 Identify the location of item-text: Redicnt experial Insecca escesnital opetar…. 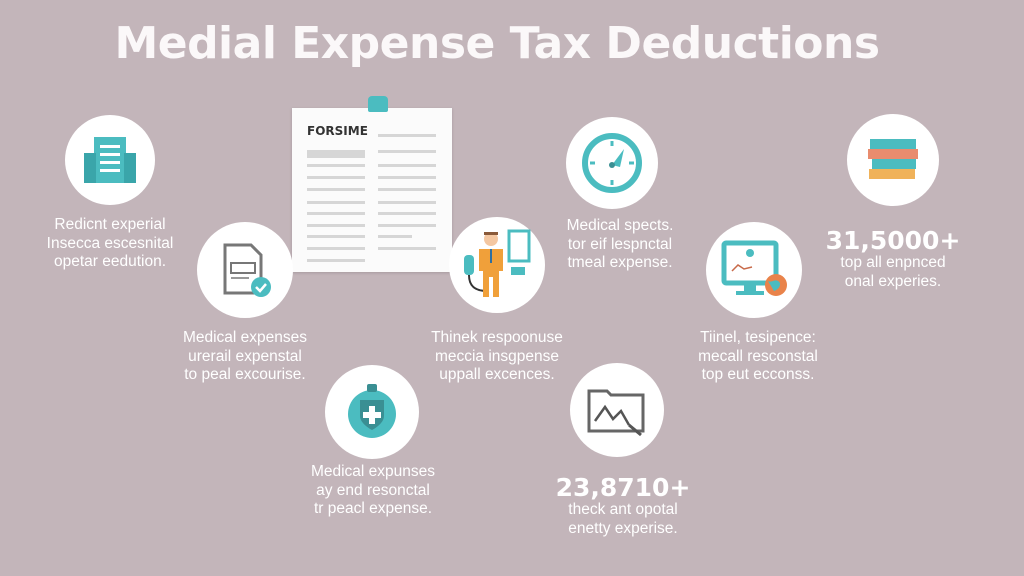
(110, 243).